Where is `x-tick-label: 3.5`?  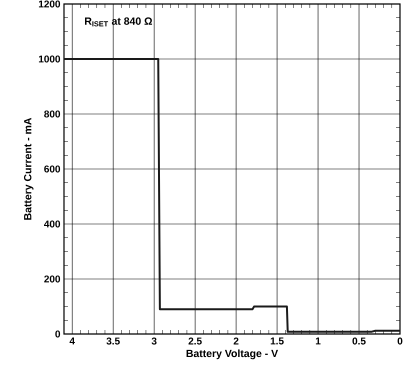 x-tick-label: 3.5 is located at coordinates (113, 341).